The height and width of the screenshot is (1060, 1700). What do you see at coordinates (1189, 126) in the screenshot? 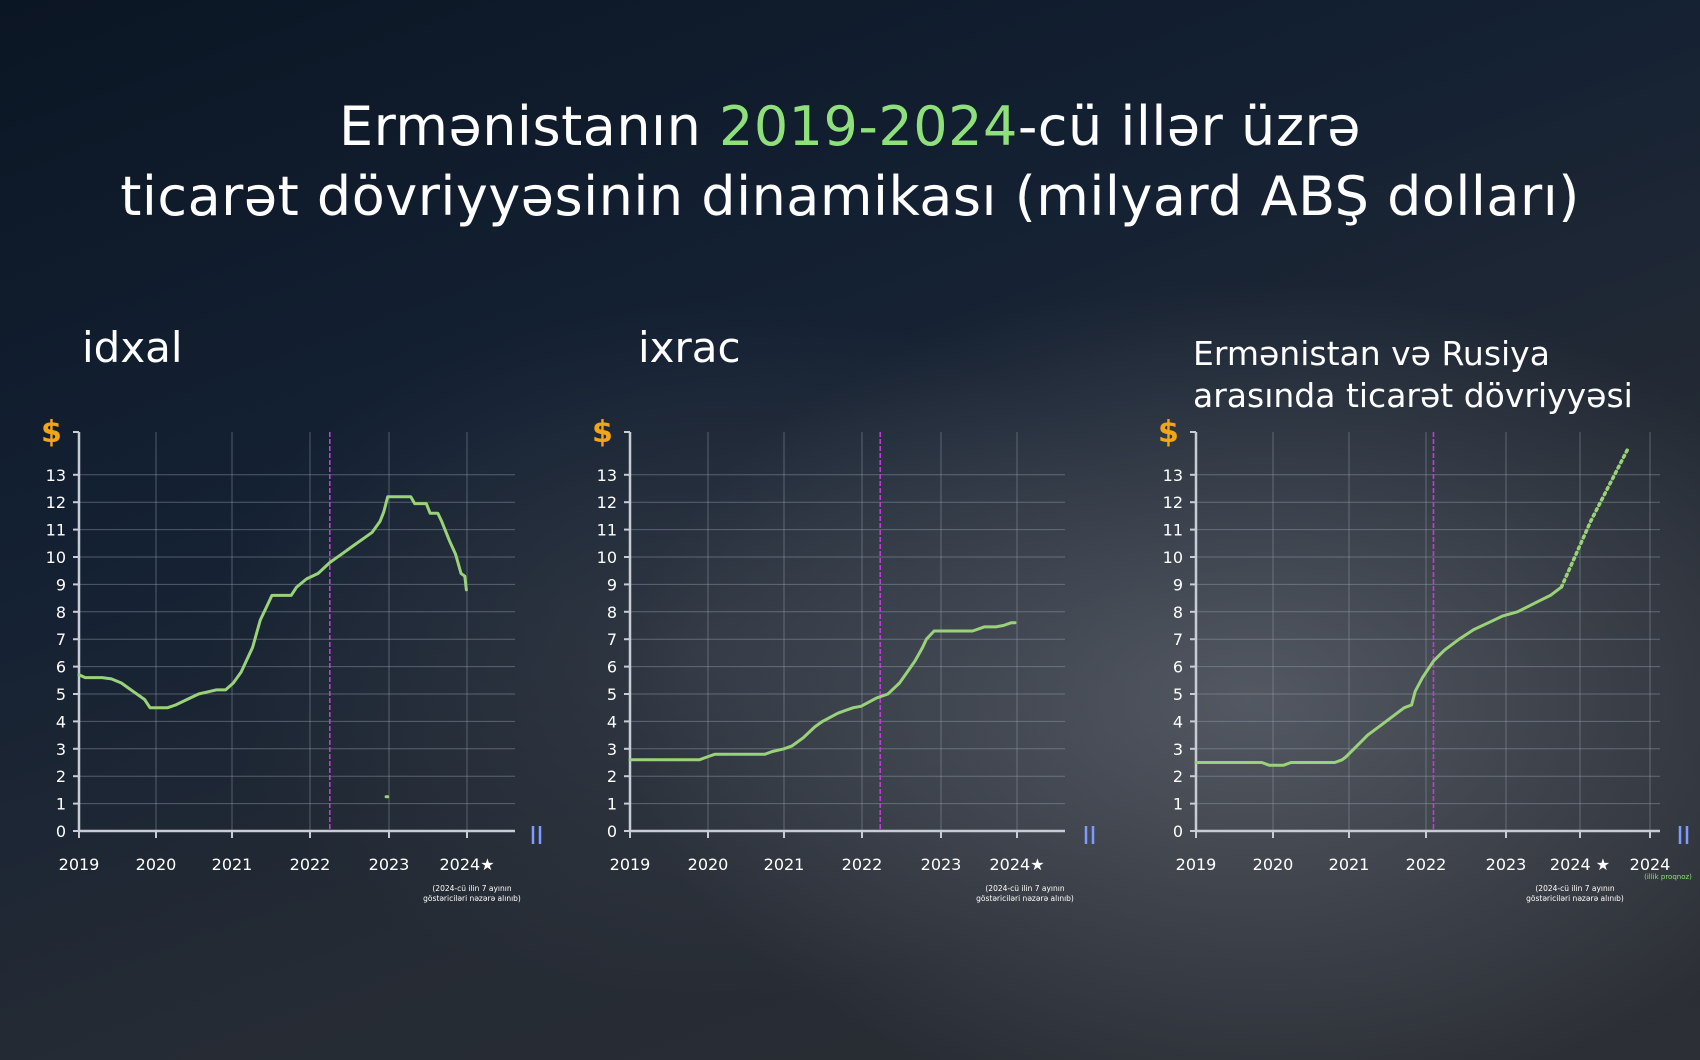
I see `title-suffix: -cü illər üzrə` at bounding box center [1189, 126].